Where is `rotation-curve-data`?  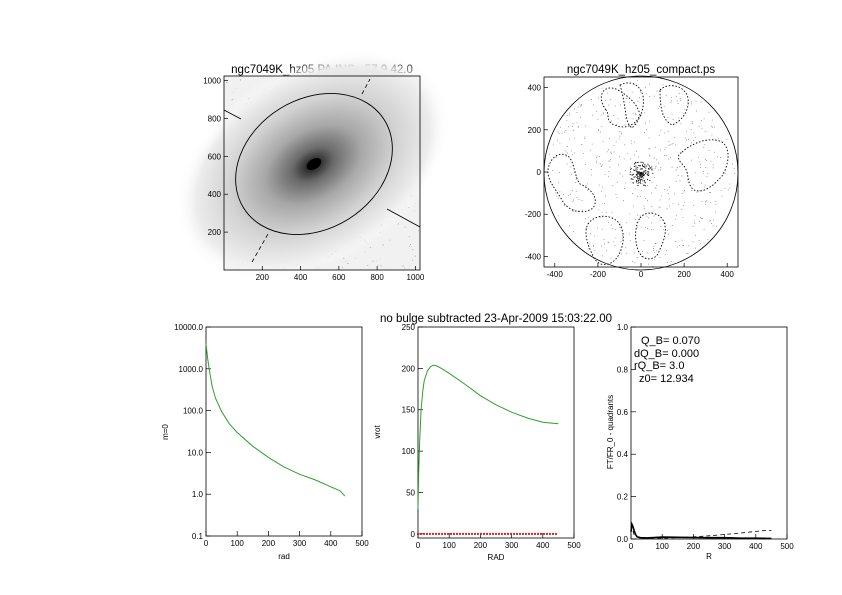 rotation-curve-data is located at coordinates (488, 449).